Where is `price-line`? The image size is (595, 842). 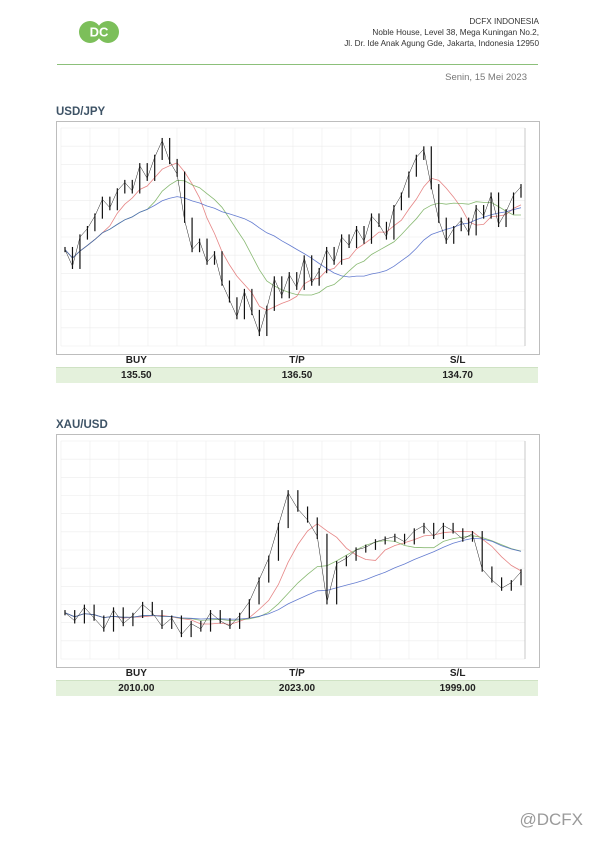 price-line is located at coordinates (293, 563).